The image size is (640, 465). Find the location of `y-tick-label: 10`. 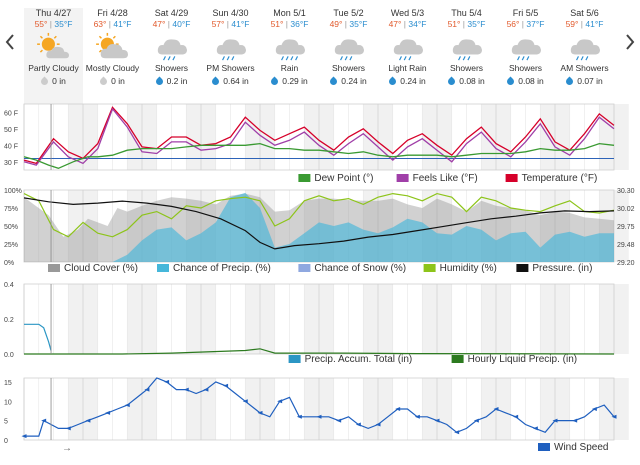

y-tick-label: 10 is located at coordinates (8, 402).